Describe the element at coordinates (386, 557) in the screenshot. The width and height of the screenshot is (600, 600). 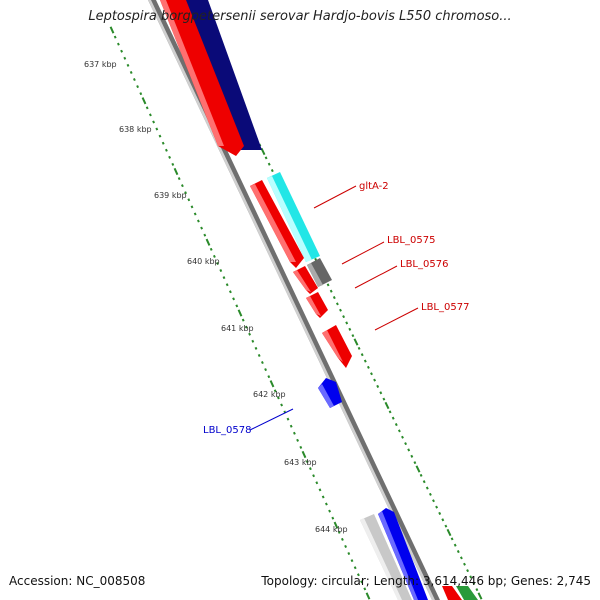
I see `gene-bottom-light-gray` at that location.